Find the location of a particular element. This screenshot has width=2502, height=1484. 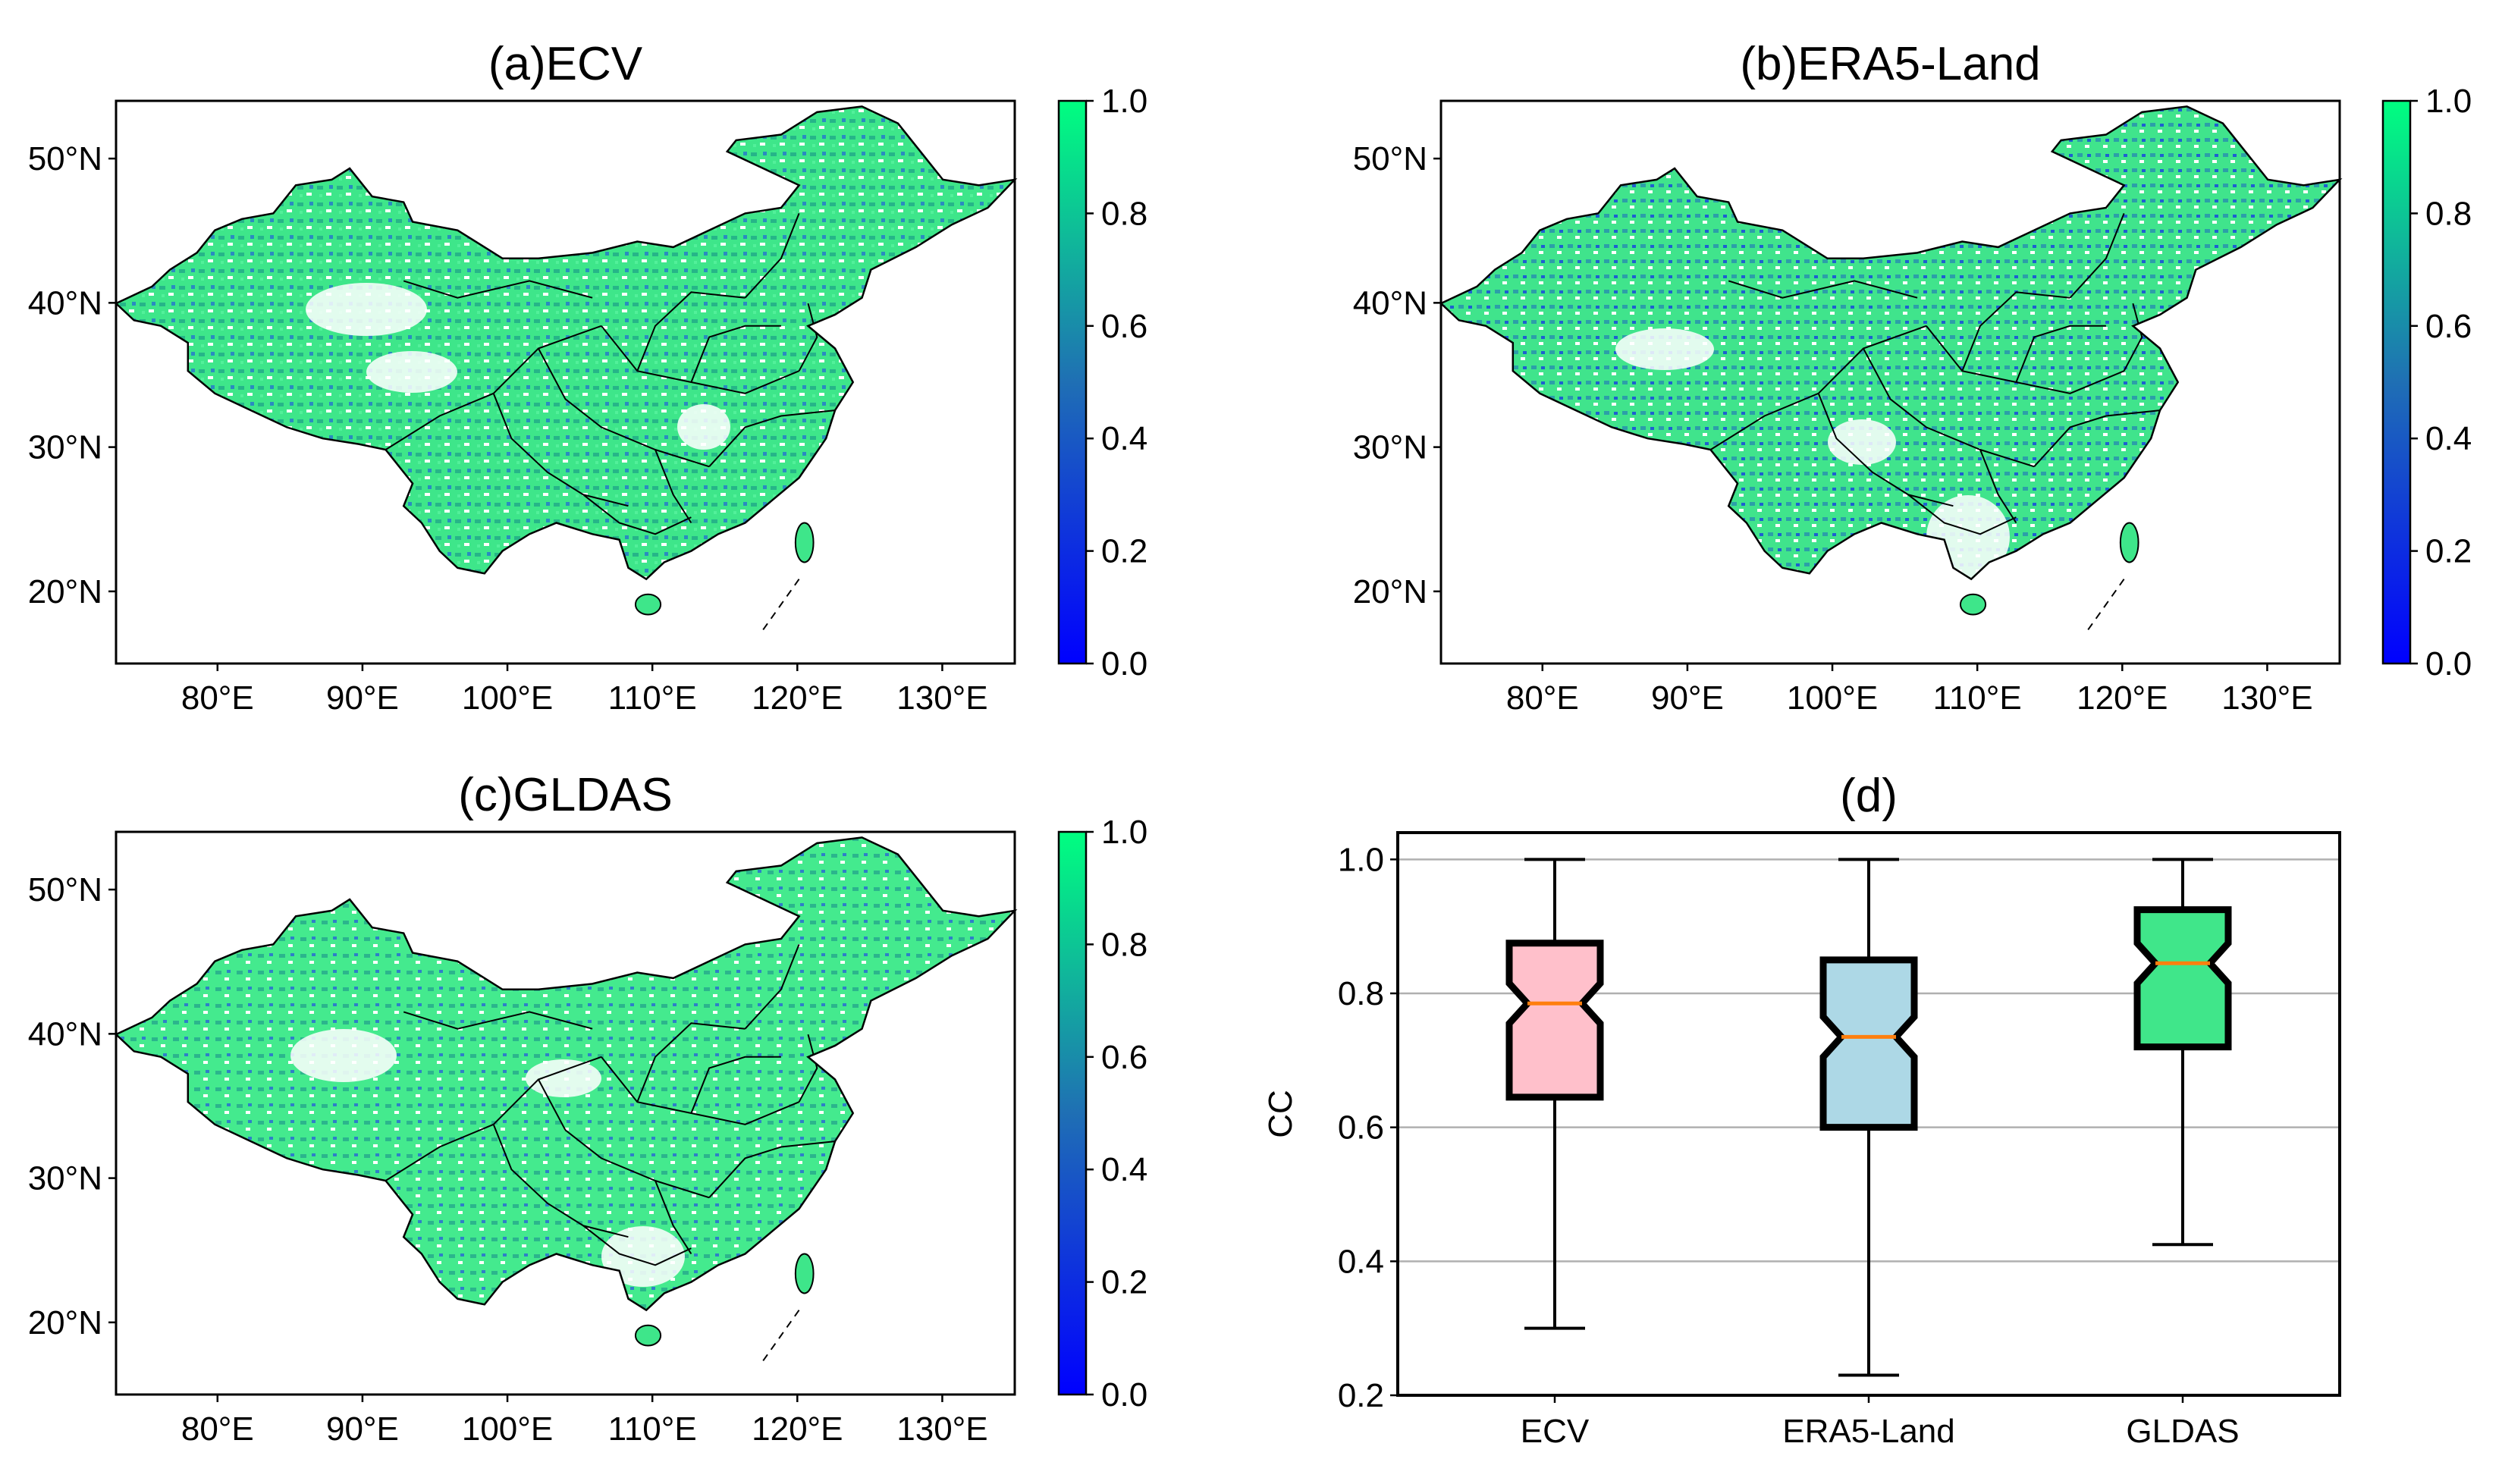

y-tick-label: 0.6 is located at coordinates (1361, 1128).